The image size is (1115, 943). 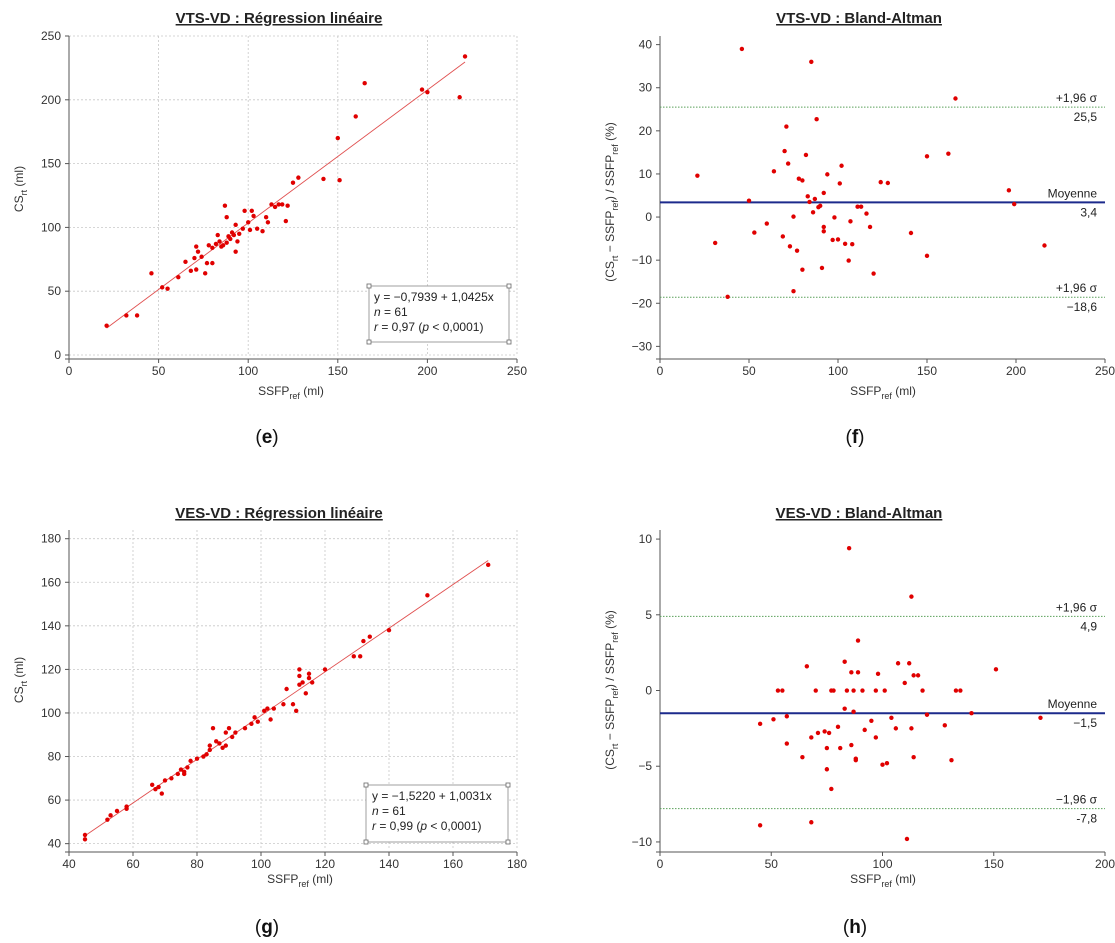 I want to click on chart-e-stats-equation: y = −0,7939 + 1,0425x, so click(x=434, y=297).